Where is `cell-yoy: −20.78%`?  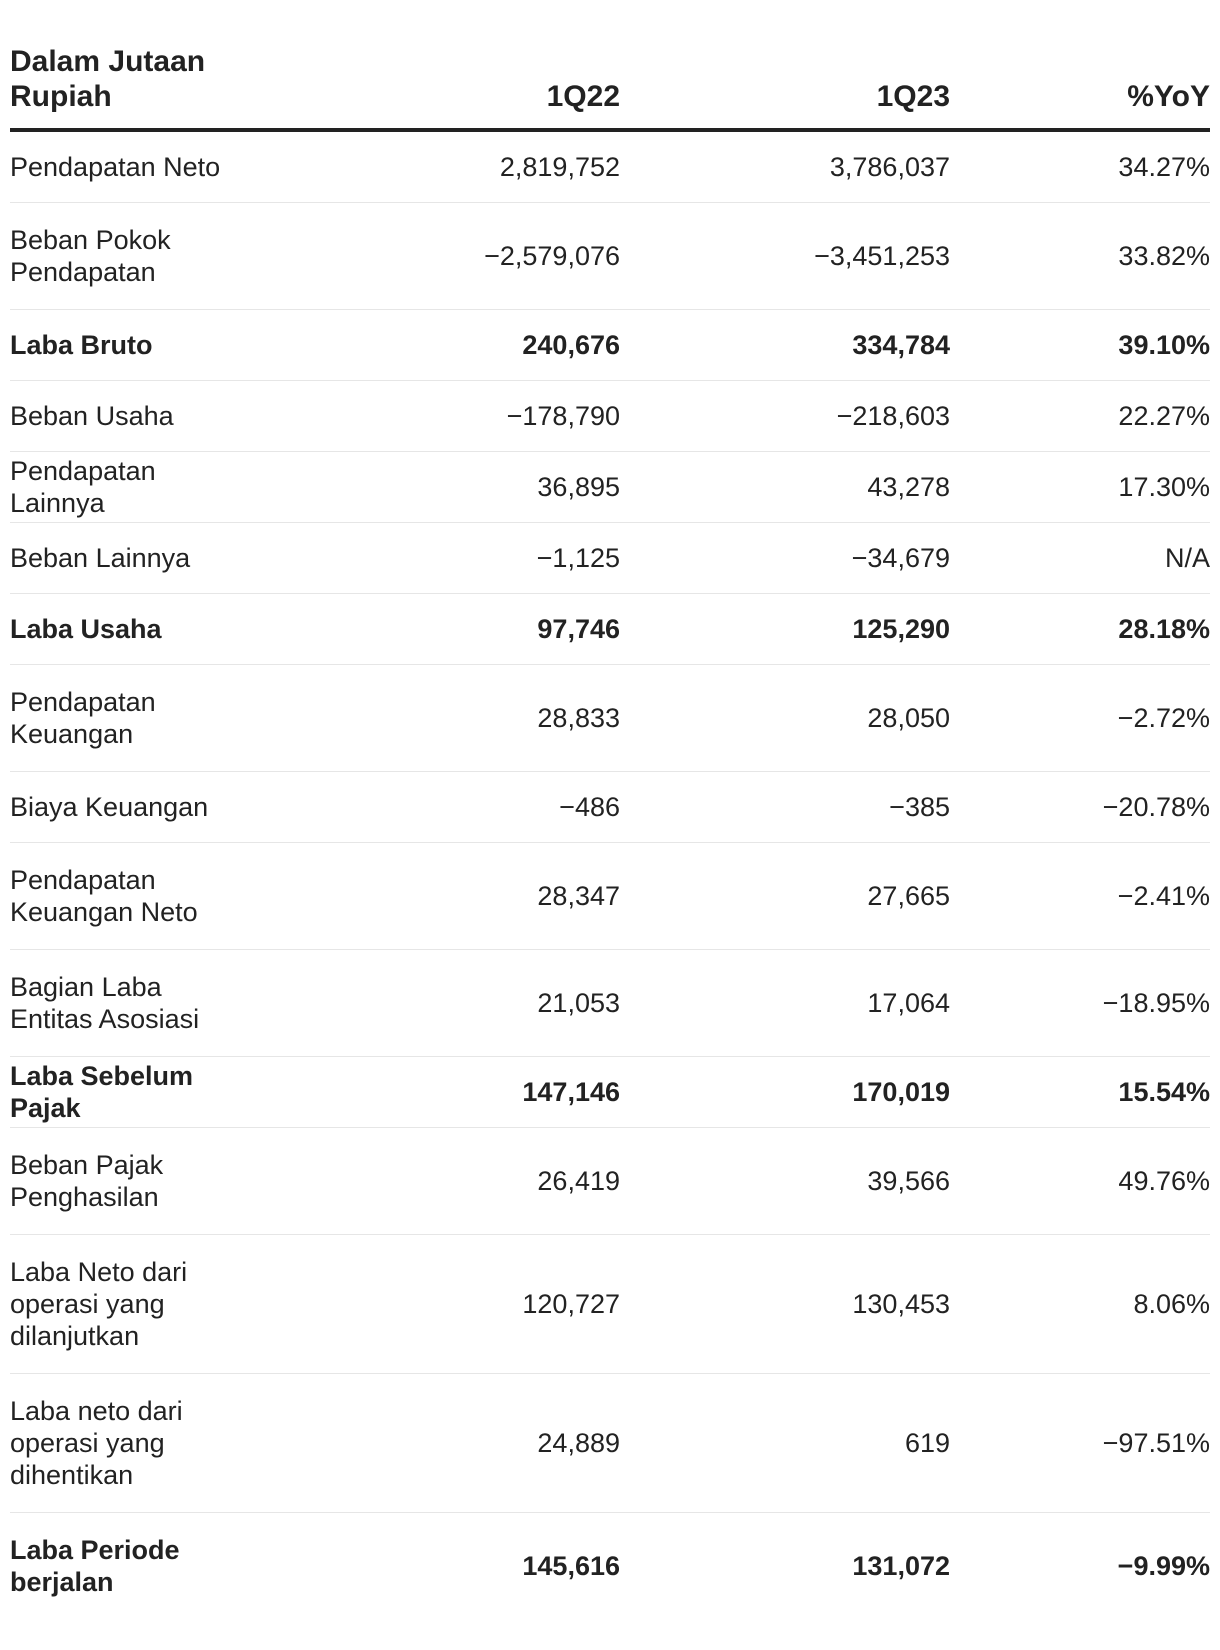 cell-yoy: −20.78% is located at coordinates (1080, 807).